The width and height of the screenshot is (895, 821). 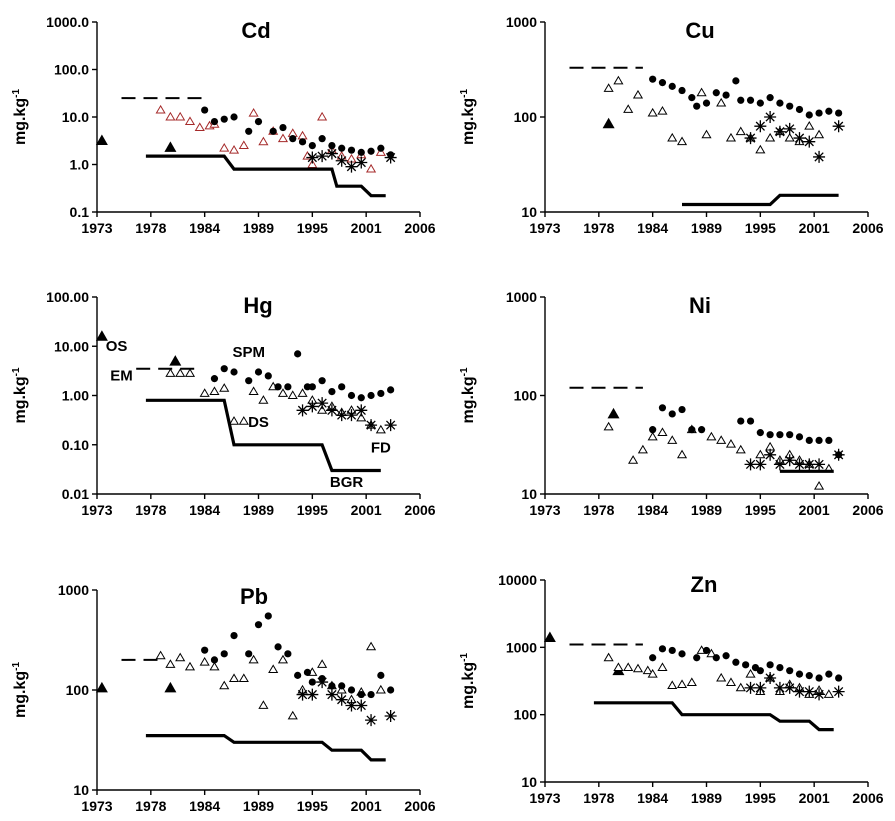 I want to click on chart-title: Ni, so click(x=700, y=305).